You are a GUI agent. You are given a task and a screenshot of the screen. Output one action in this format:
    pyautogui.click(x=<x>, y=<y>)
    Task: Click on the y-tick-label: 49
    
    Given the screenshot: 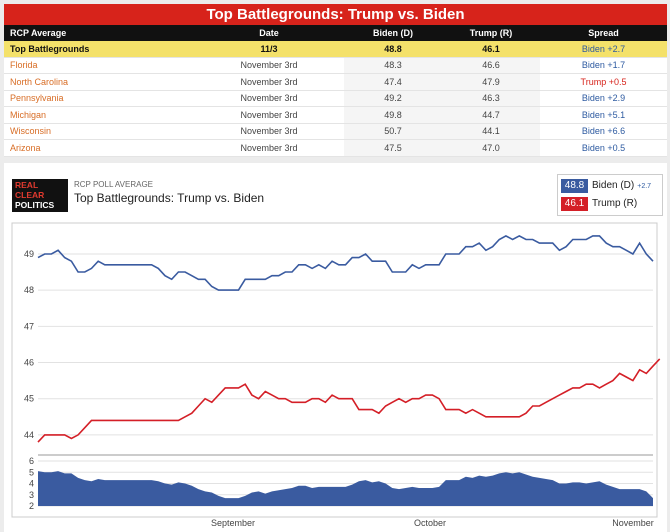 What is the action you would take?
    pyautogui.click(x=29, y=254)
    